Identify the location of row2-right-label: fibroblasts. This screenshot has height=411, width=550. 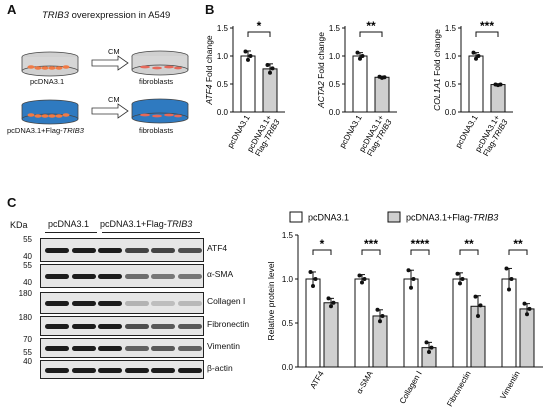
(156, 130).